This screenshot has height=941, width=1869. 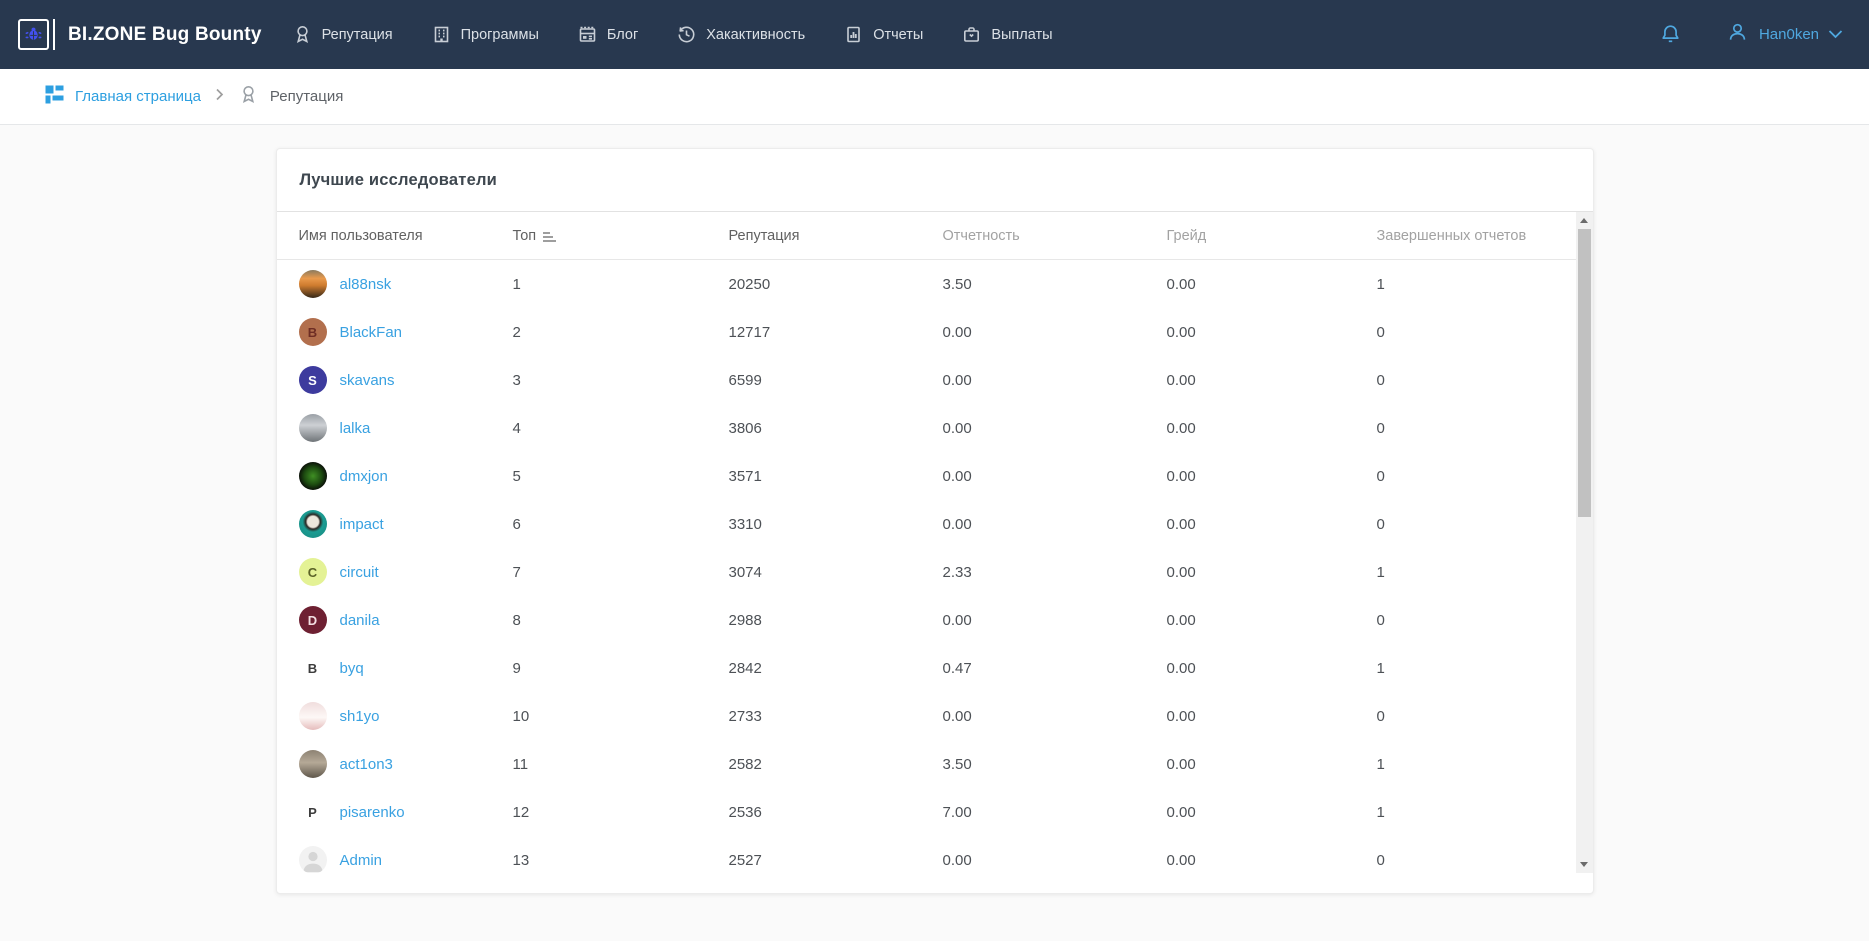 I want to click on column-header-reporting: Отчетность, so click(x=981, y=235).